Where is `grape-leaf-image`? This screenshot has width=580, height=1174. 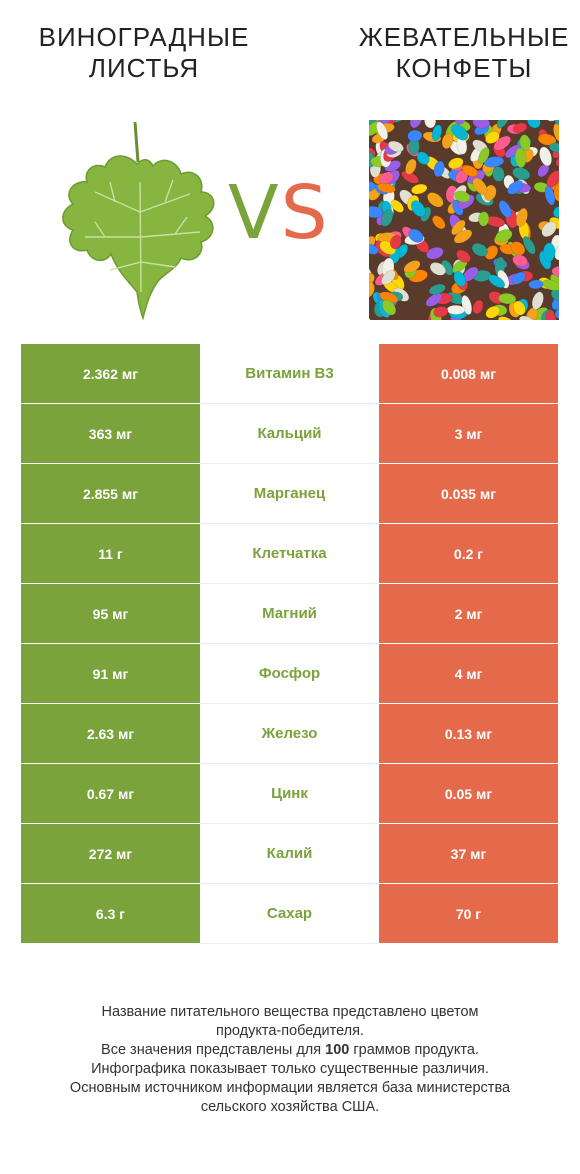
grape-leaf-image is located at coordinates (140, 221).